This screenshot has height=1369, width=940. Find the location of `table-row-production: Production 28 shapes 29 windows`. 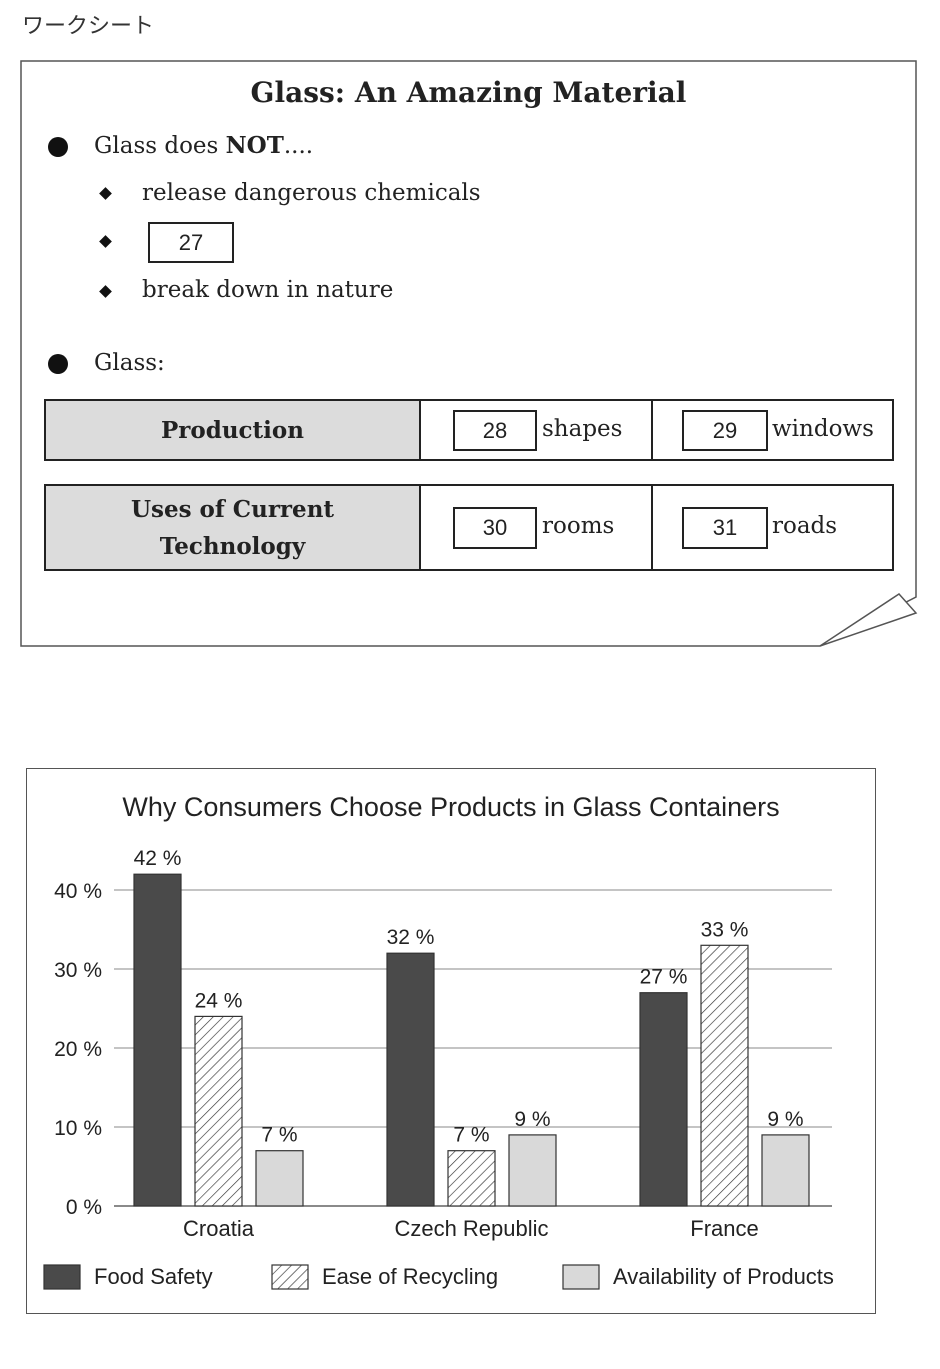

table-row-production: Production 28 shapes 29 windows is located at coordinates (469, 430).